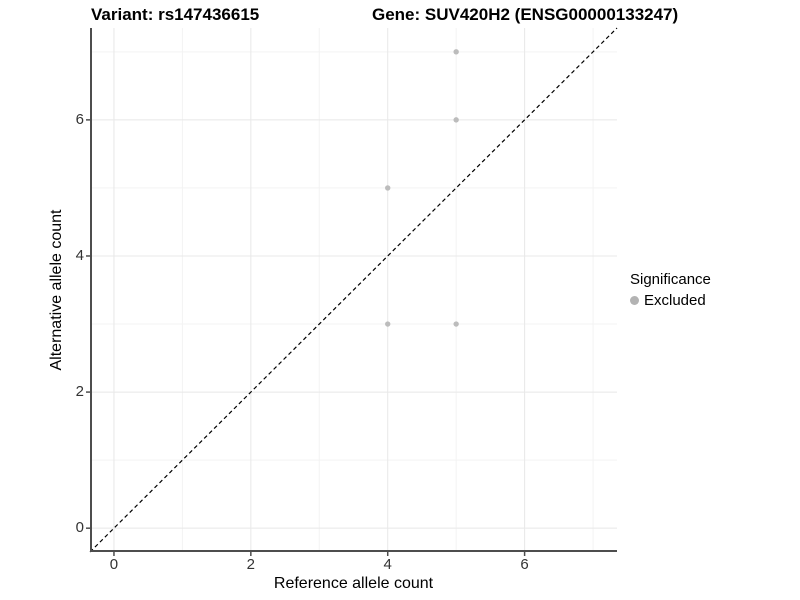 The image size is (800, 600). Describe the element at coordinates (634, 300) in the screenshot. I see `legend-point-icon` at that location.